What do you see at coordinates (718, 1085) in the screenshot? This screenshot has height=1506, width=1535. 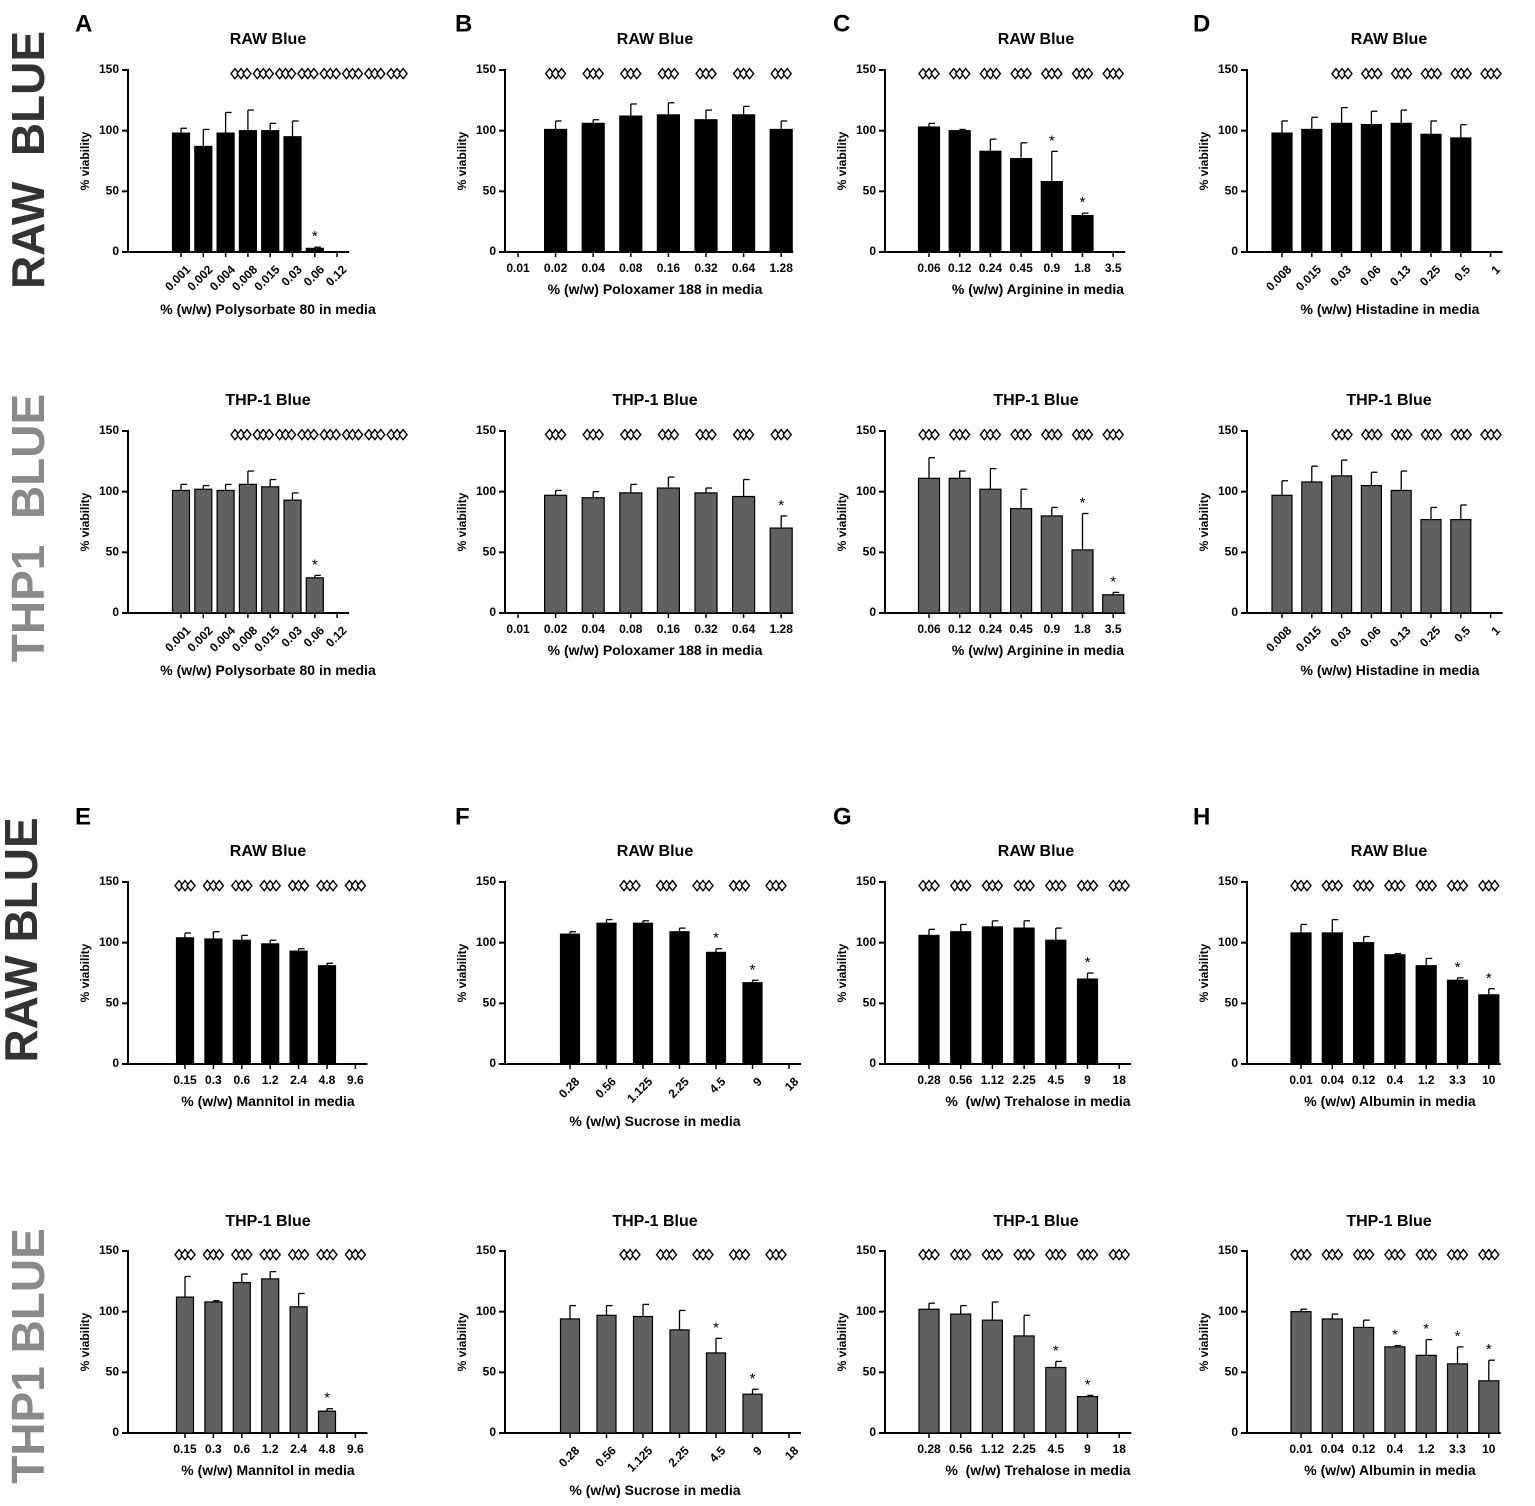 I see `x-tick-label: 4.5` at bounding box center [718, 1085].